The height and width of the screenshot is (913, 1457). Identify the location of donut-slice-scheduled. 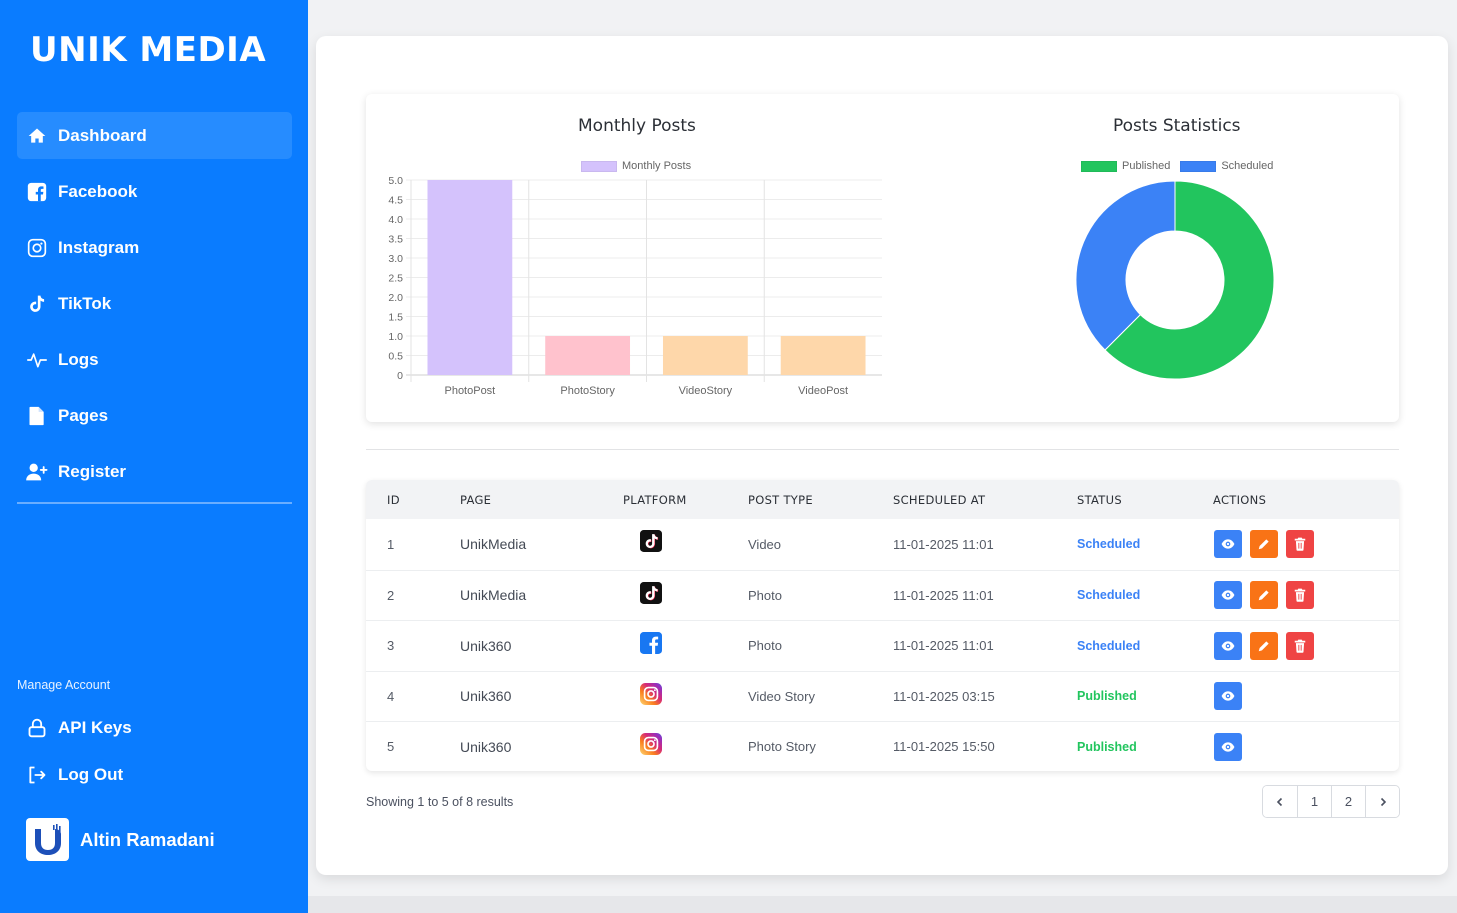
(1125, 265).